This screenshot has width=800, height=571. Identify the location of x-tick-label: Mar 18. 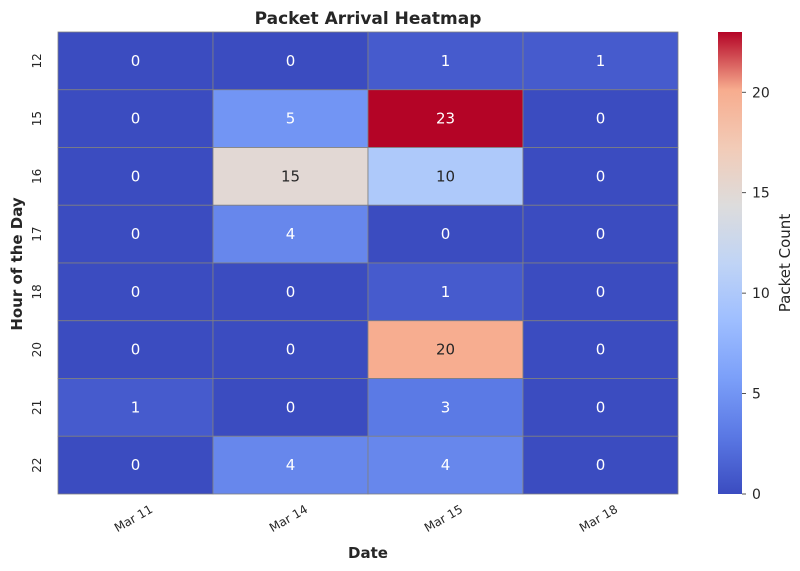
(598, 518).